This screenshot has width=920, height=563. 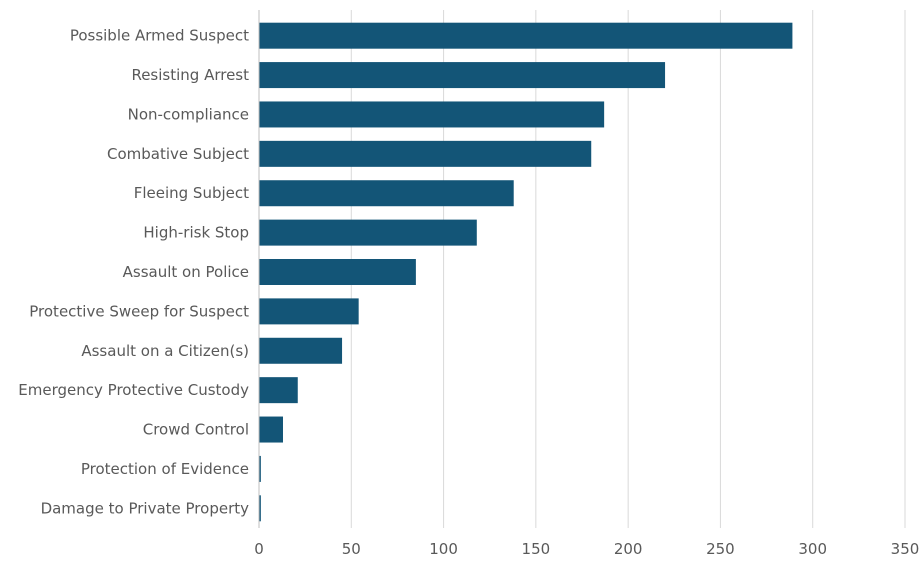 I want to click on category-label: Combative Subject, so click(x=178, y=154).